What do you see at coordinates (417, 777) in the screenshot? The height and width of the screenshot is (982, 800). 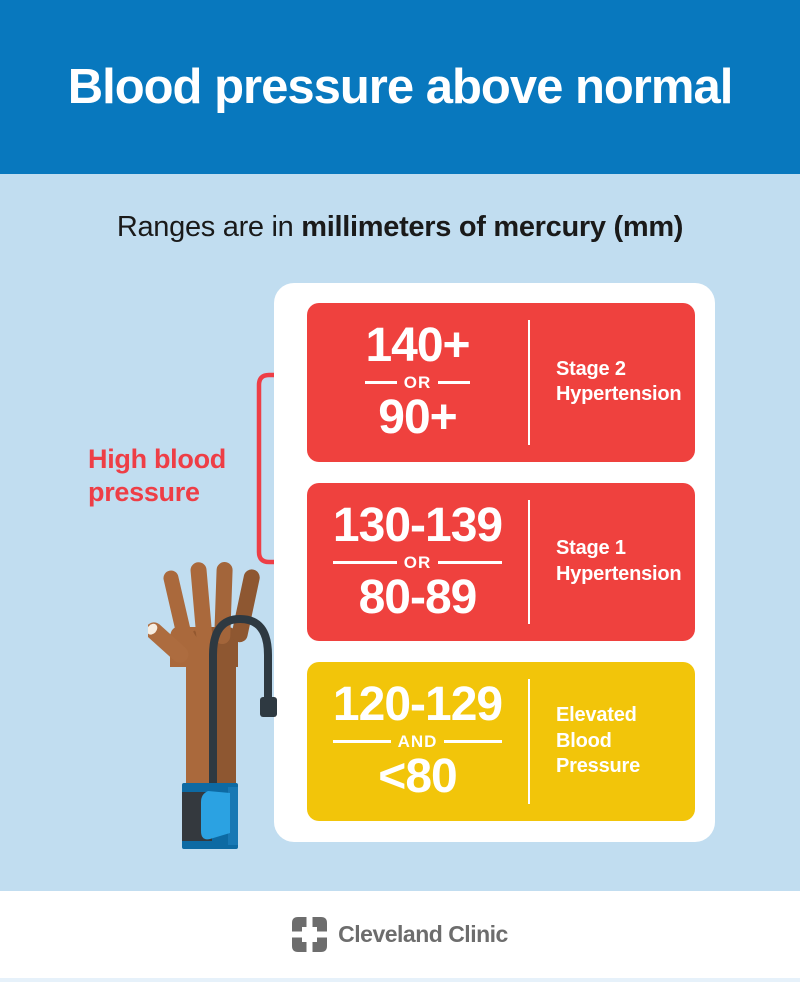 I see `diastolic-value: <80` at bounding box center [417, 777].